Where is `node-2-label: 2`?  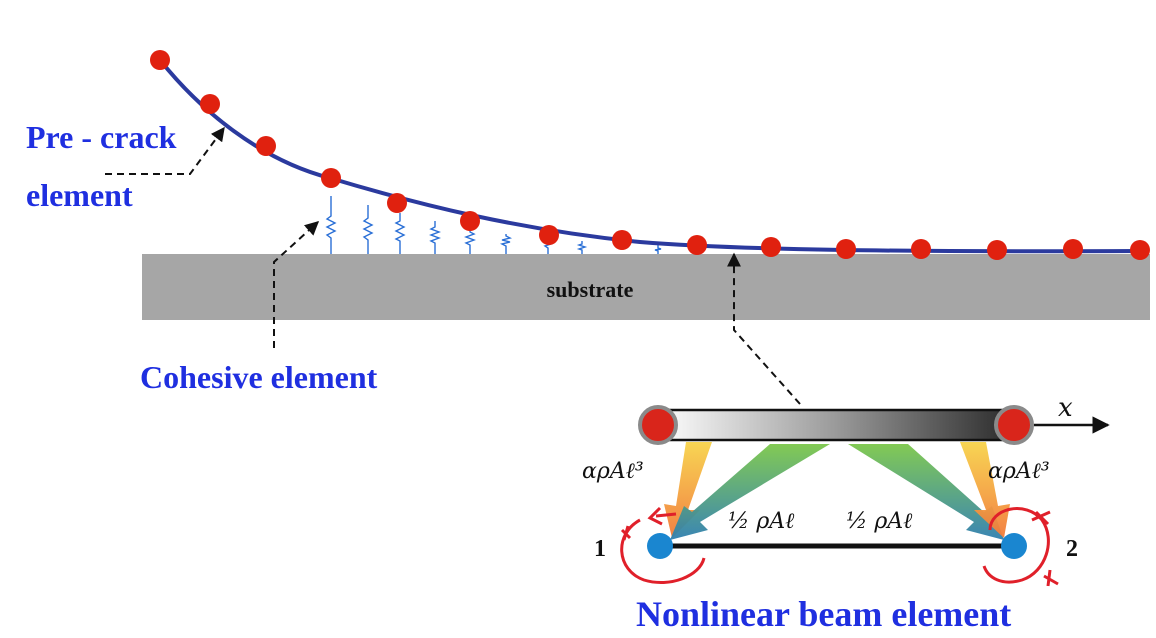
node-2-label: 2 is located at coordinates (1072, 549).